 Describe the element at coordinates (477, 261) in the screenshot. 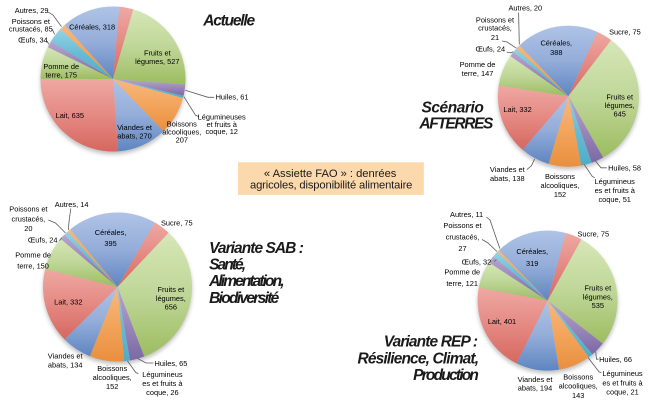

I see `svg-text: Œufs, 32` at that location.